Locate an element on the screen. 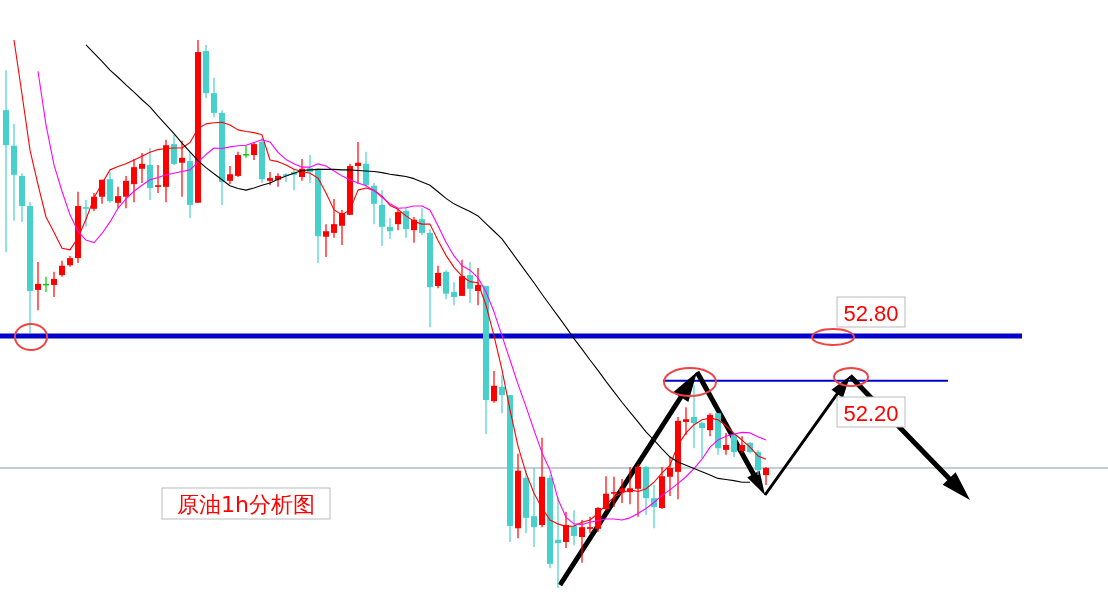 The width and height of the screenshot is (1108, 602). text: 52.20 is located at coordinates (871, 413).